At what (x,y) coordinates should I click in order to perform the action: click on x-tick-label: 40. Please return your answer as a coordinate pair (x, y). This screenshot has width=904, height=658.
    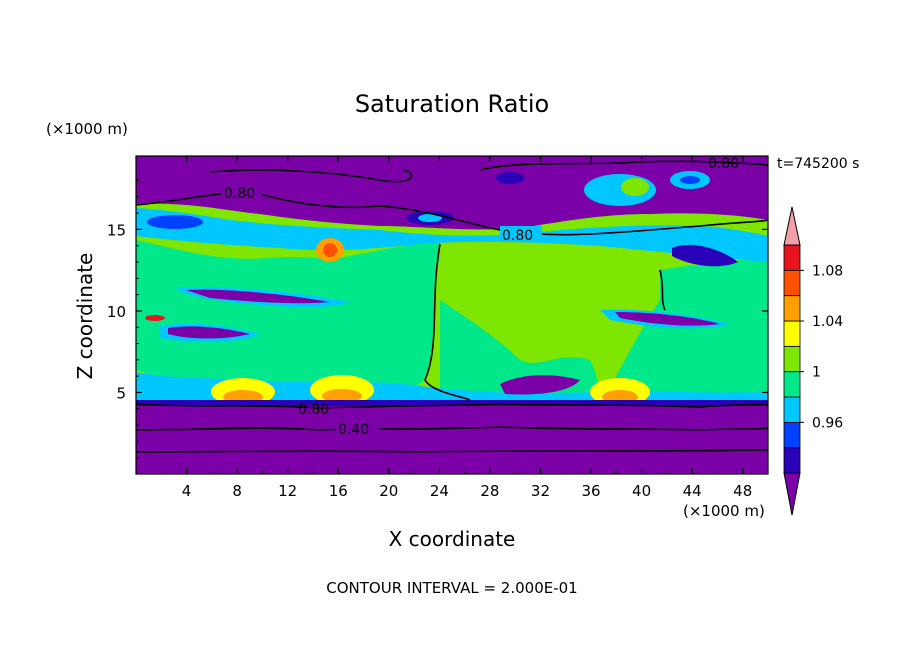
    Looking at the image, I should click on (641, 491).